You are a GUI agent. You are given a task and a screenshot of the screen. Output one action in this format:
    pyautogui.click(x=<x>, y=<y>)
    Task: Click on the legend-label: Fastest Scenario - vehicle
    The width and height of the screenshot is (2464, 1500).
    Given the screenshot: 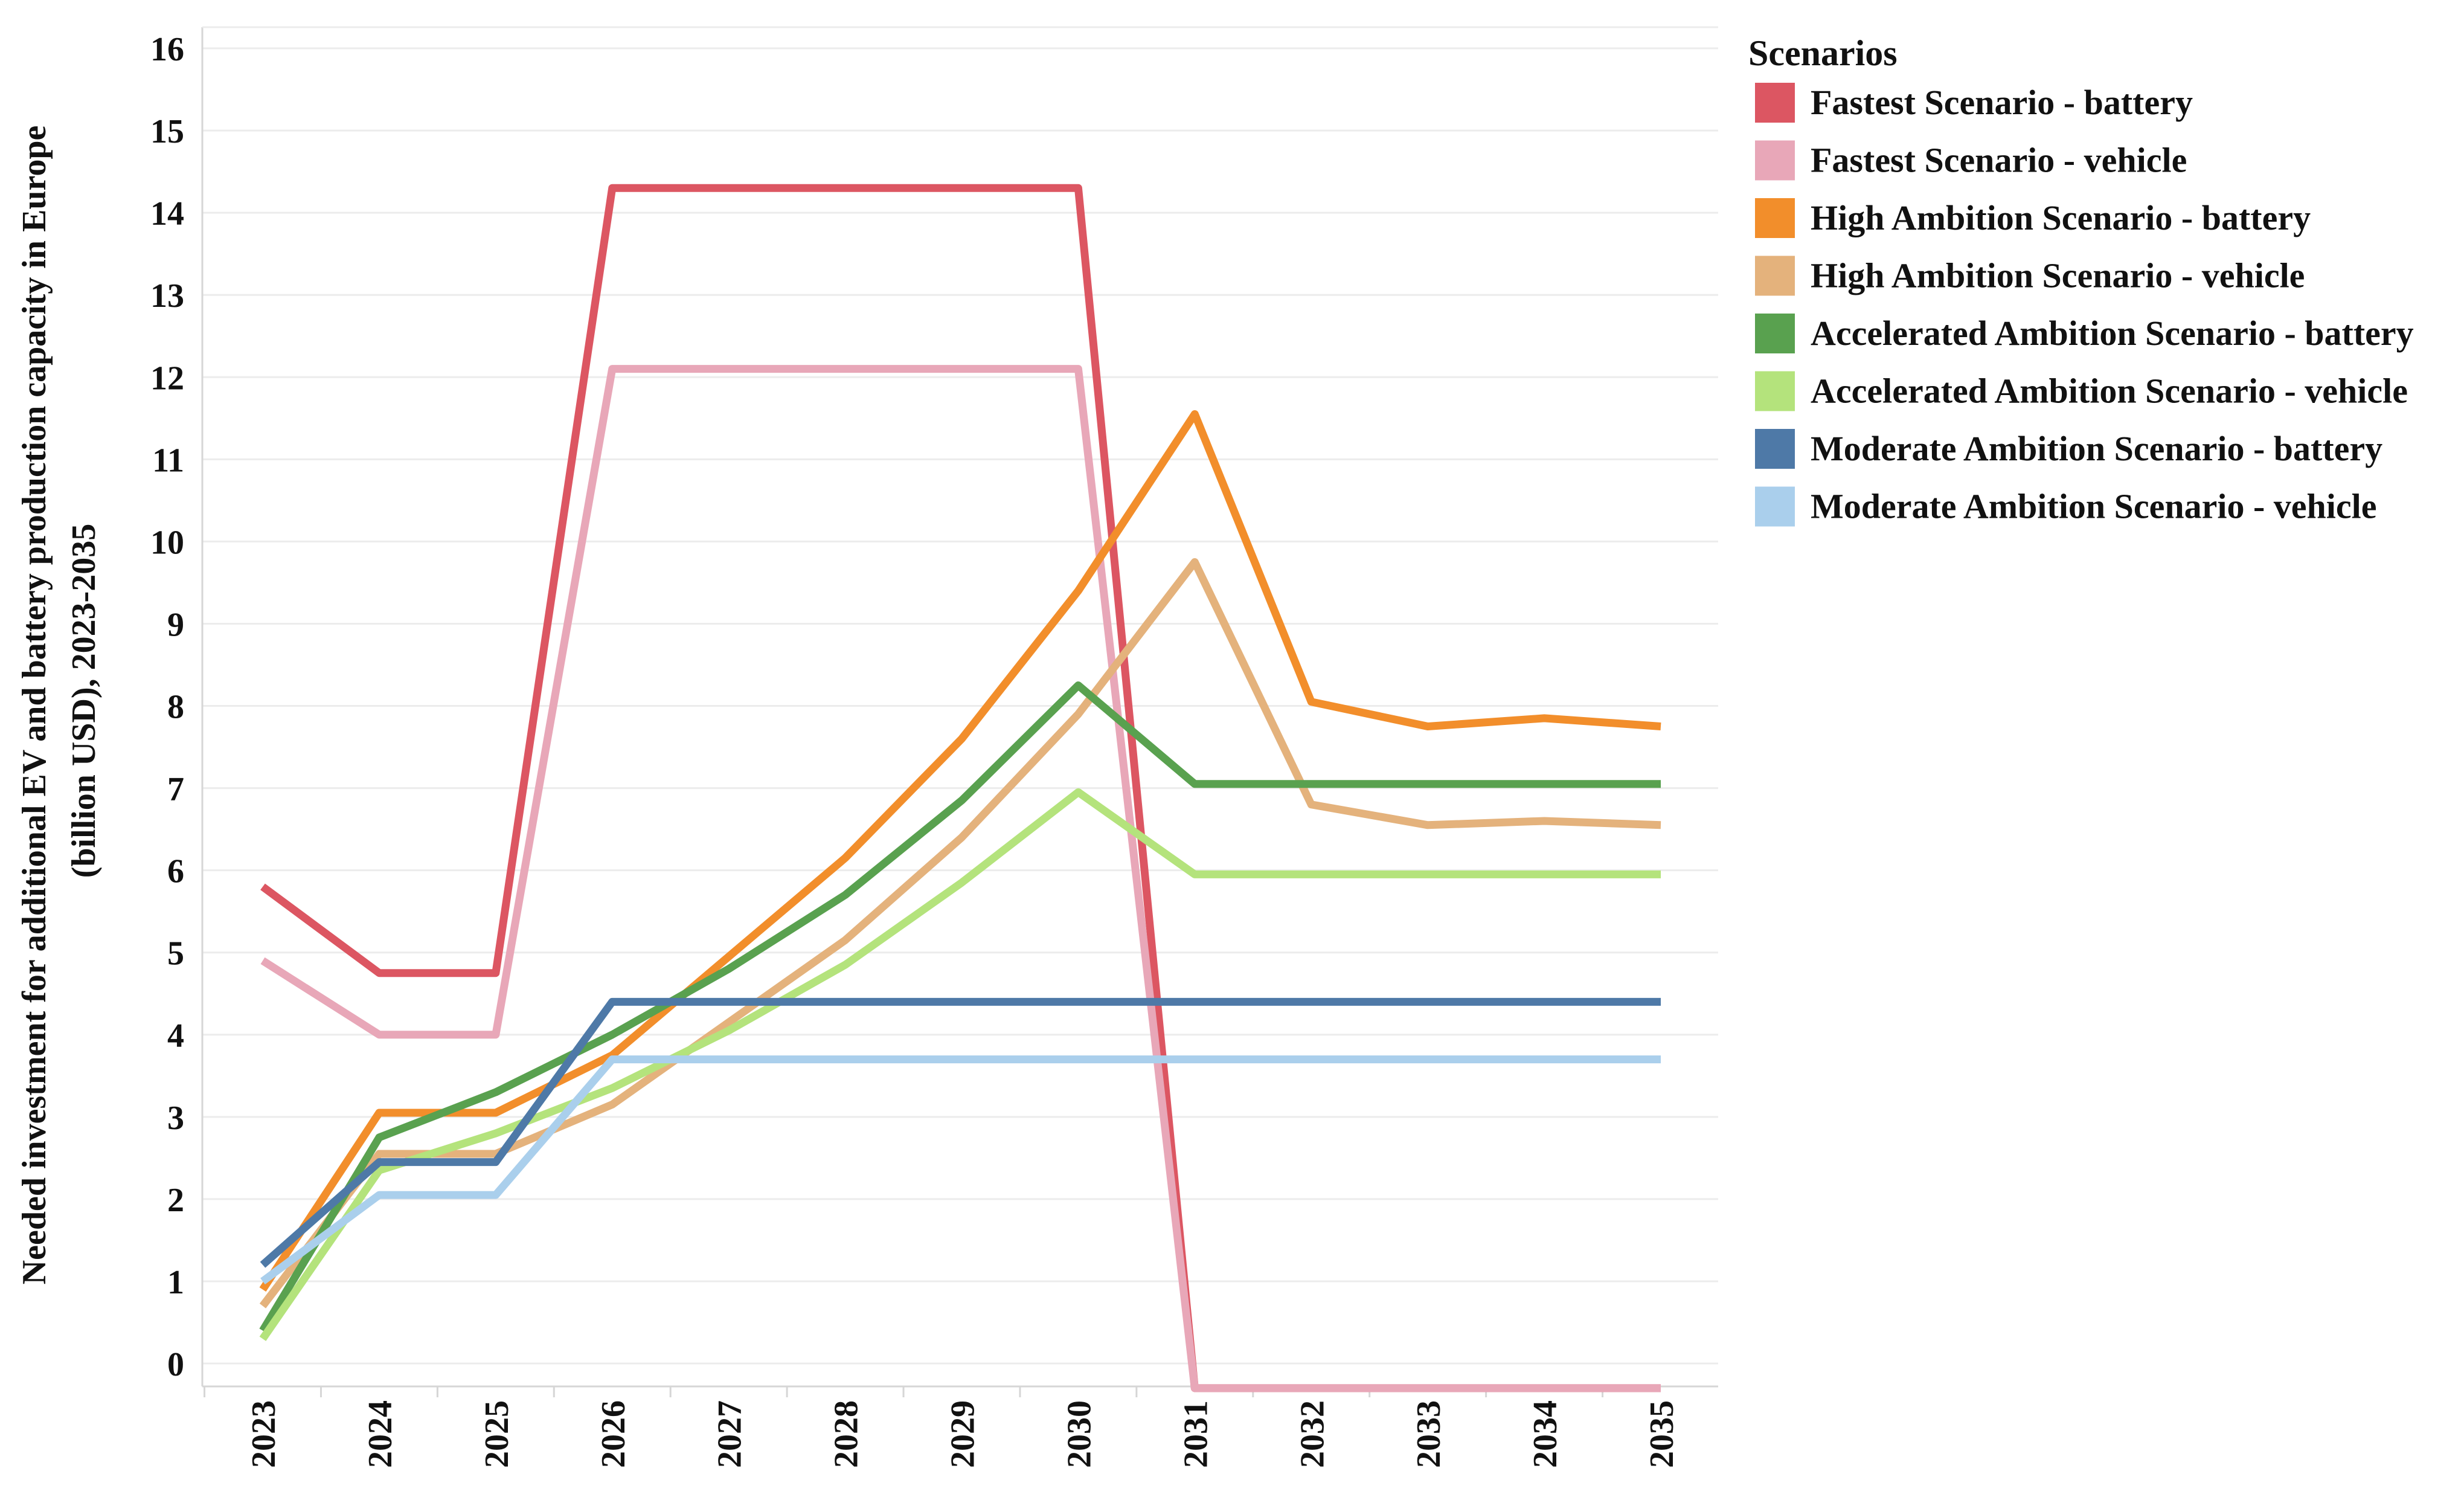 What is the action you would take?
    pyautogui.click(x=1999, y=160)
    